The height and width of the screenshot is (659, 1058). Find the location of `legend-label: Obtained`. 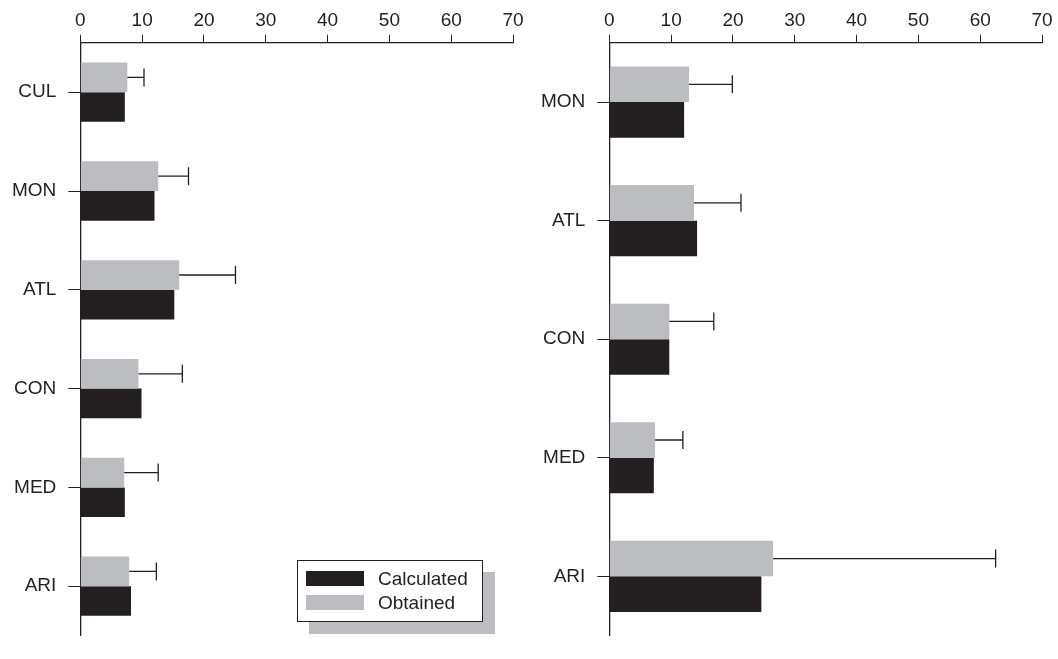

legend-label: Obtained is located at coordinates (417, 602).